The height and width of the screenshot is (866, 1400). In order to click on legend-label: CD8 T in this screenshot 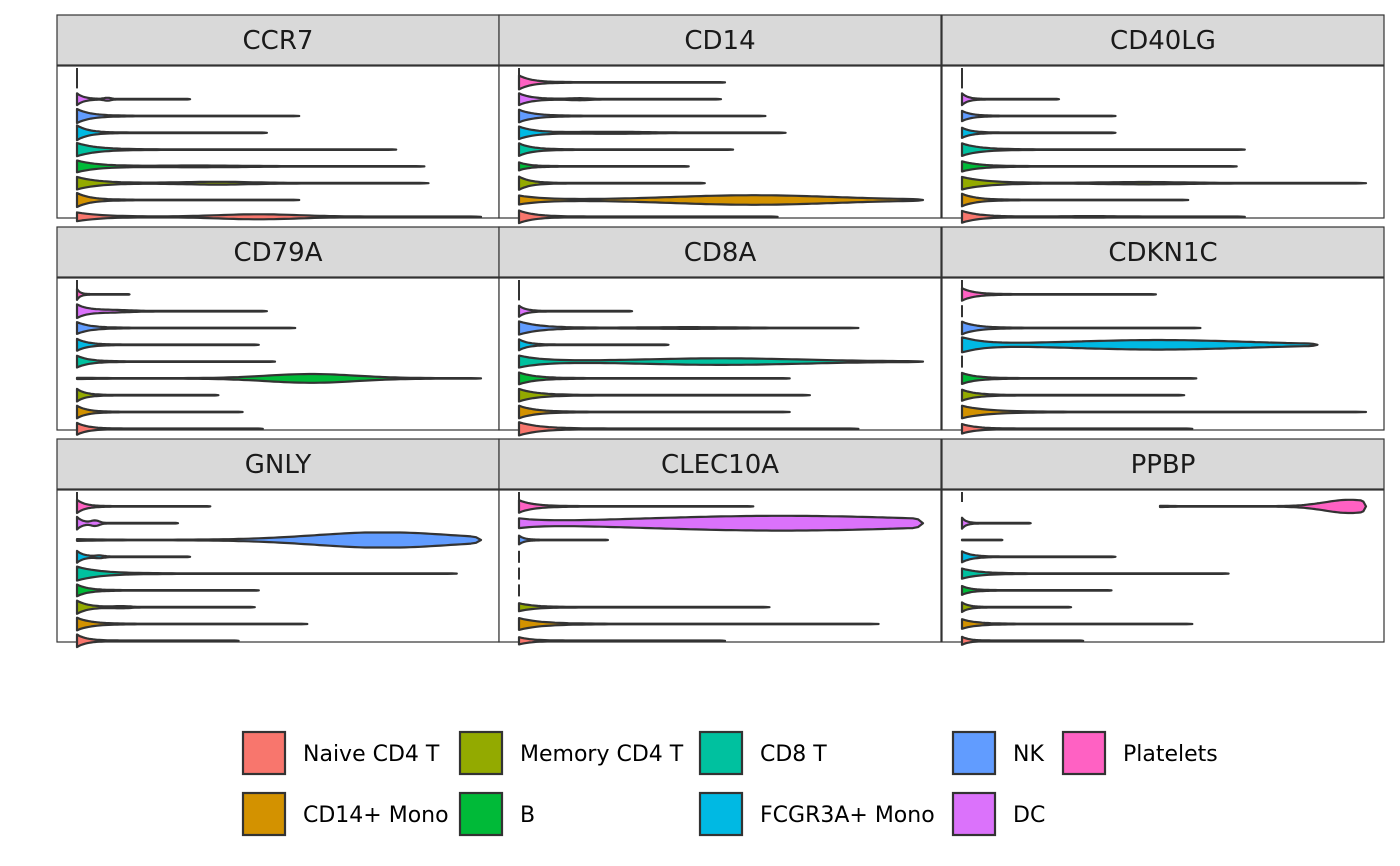, I will do `click(793, 754)`.